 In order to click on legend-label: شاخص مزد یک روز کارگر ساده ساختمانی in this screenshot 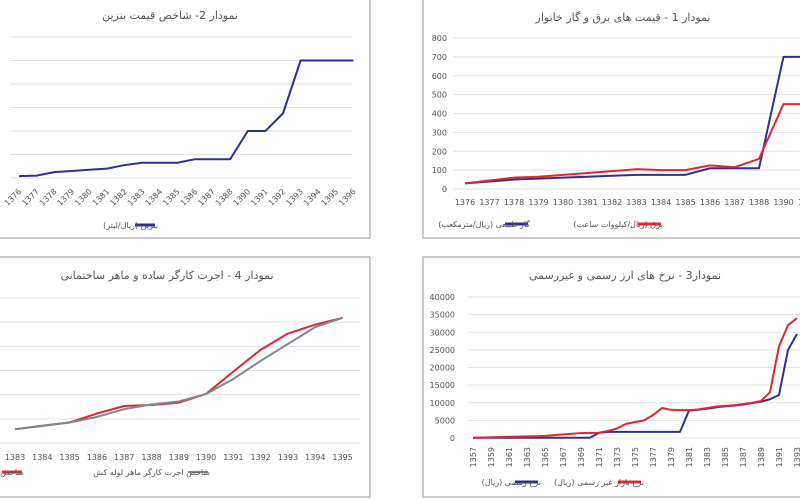, I will do `click(12, 472)`.